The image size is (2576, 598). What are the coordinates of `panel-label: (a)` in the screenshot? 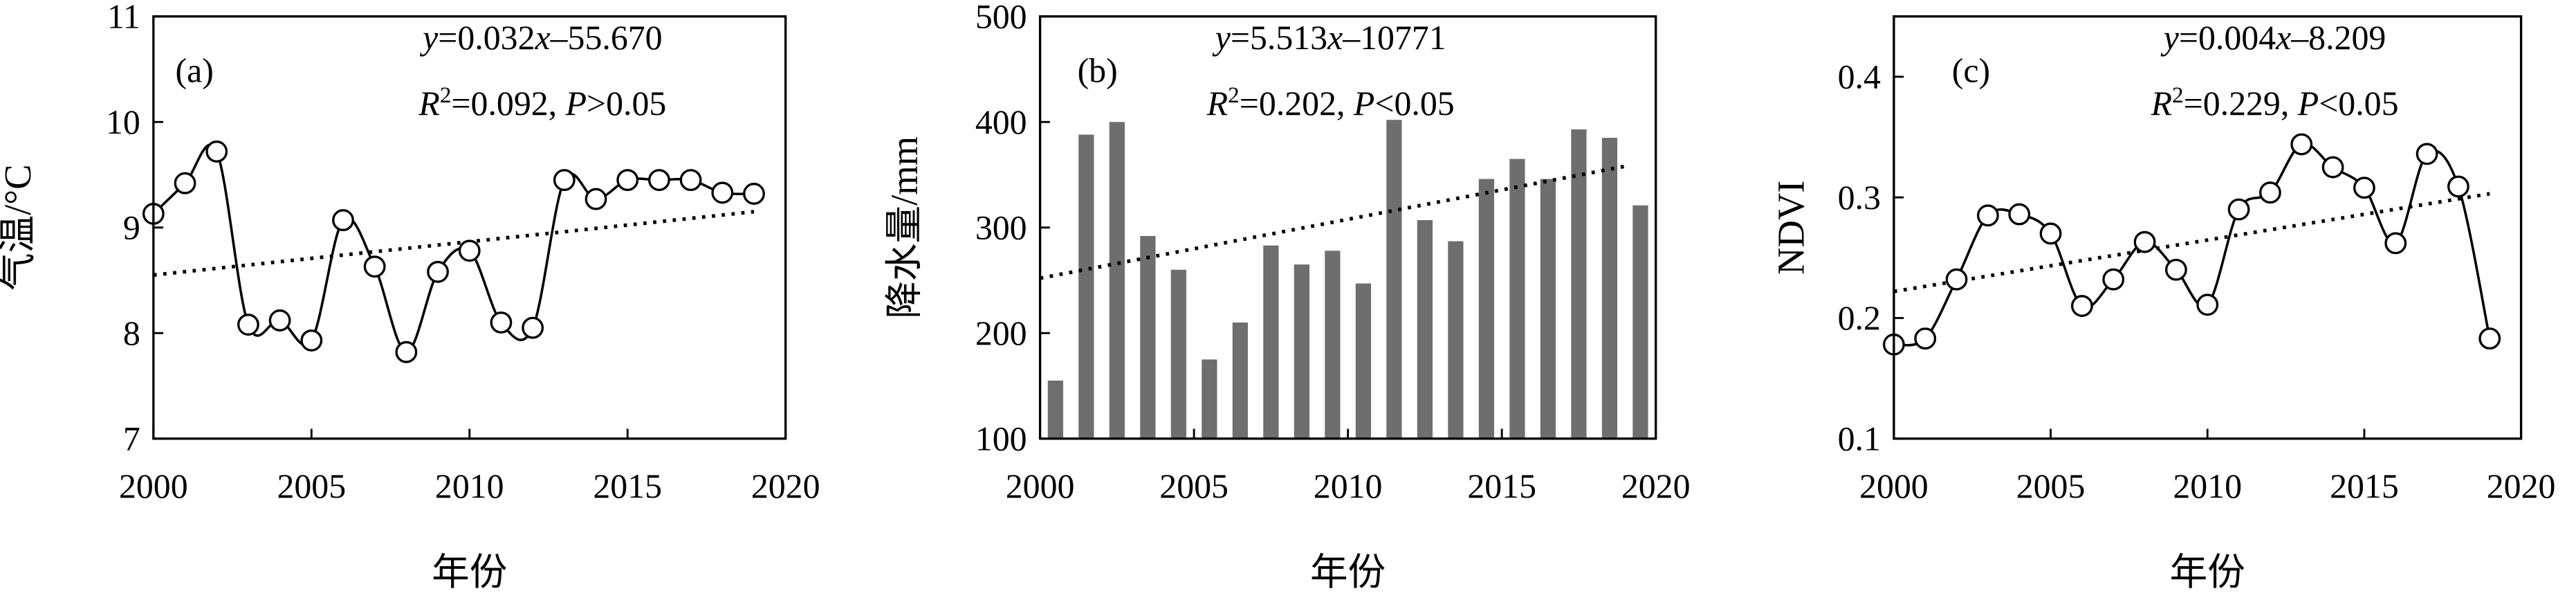 It's located at (195, 71).